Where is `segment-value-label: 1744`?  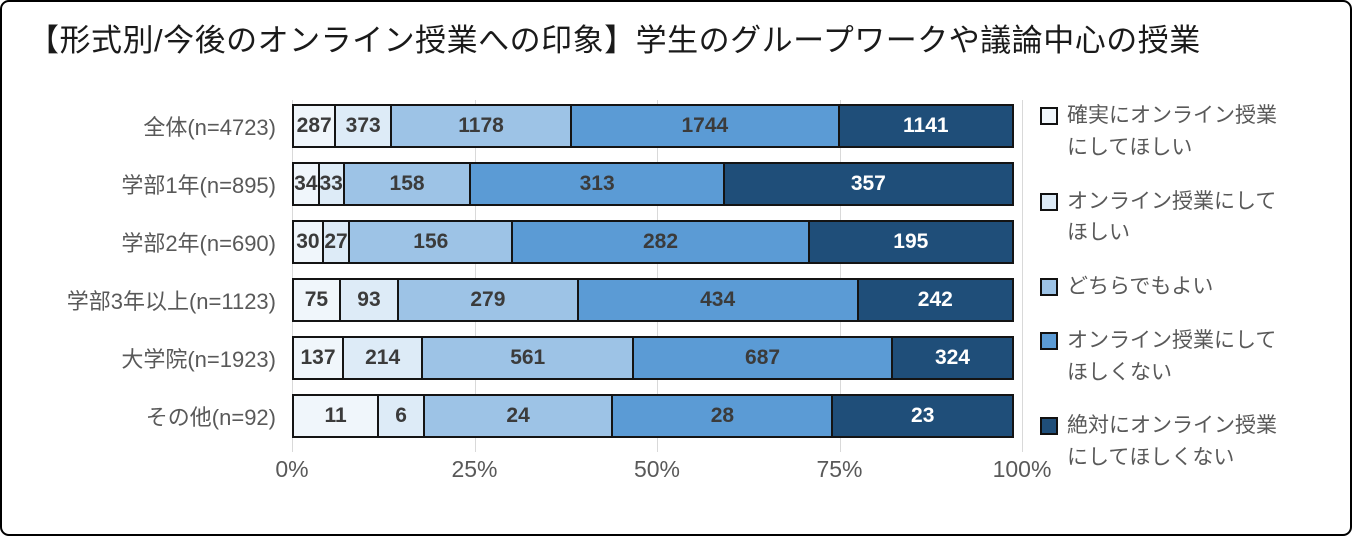
segment-value-label: 1744 is located at coordinates (705, 125).